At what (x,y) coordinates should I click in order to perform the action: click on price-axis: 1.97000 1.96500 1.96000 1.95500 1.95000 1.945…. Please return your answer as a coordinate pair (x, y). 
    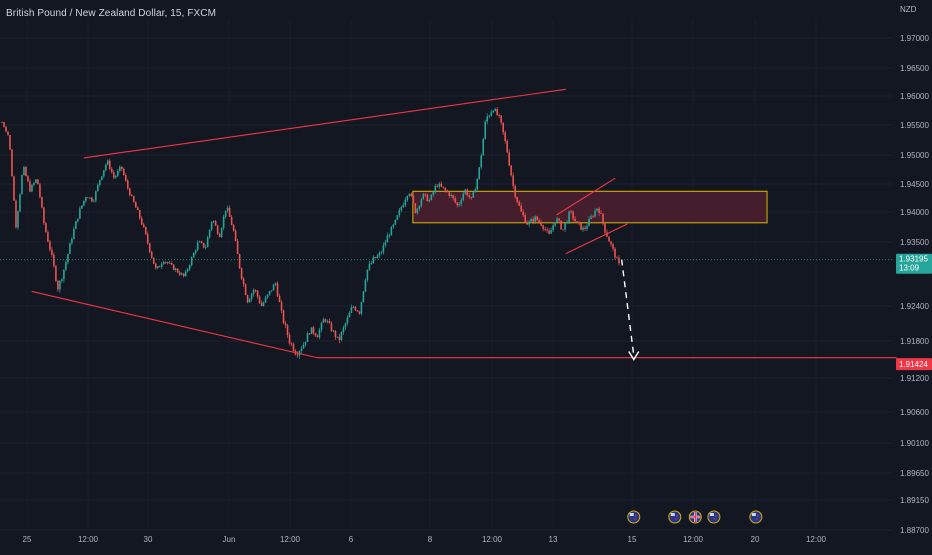
    Looking at the image, I should click on (914, 284).